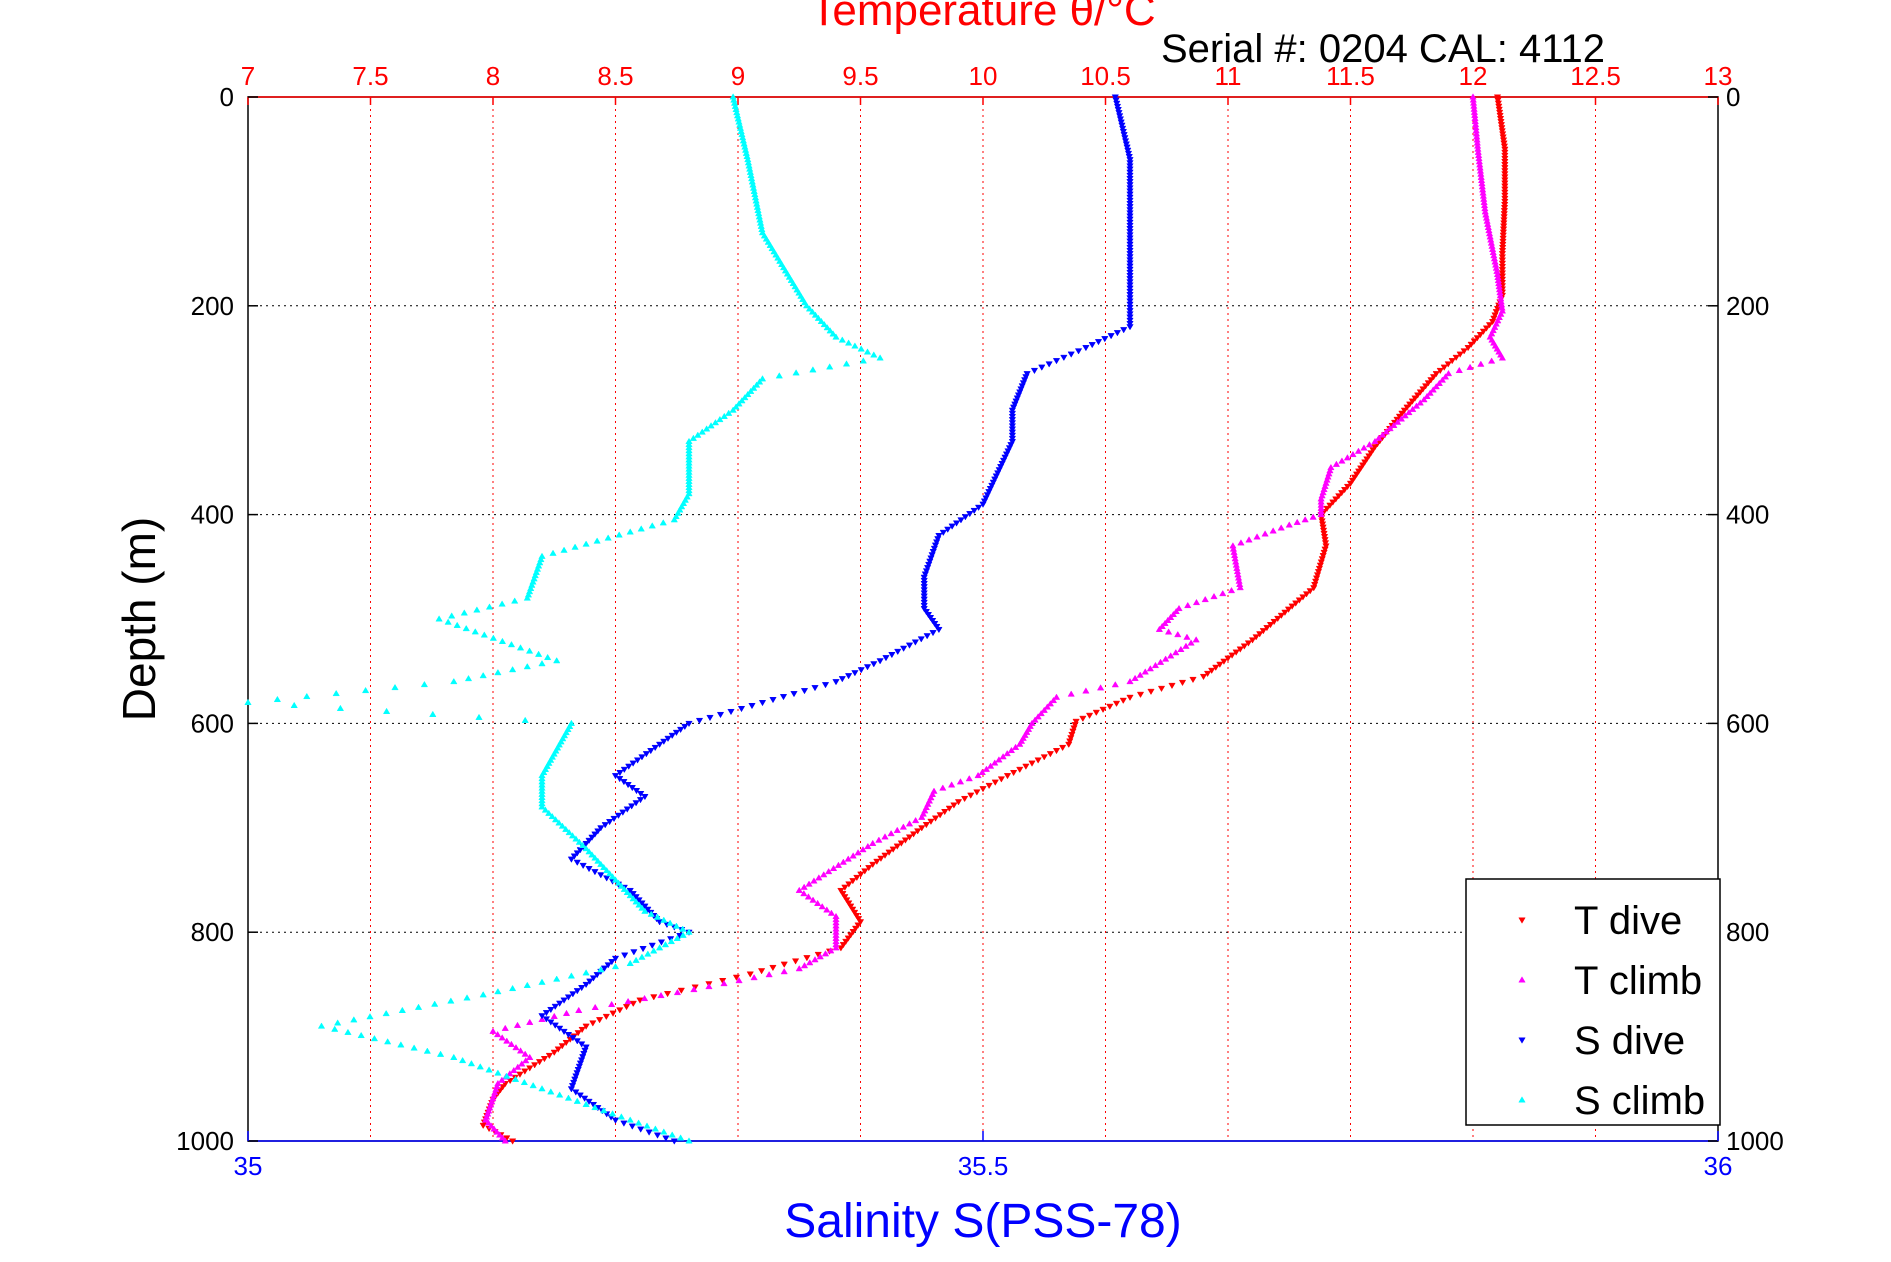 The width and height of the screenshot is (1891, 1262). I want to click on x-axis-label: Salinity S(PSS-78), so click(982, 1221).